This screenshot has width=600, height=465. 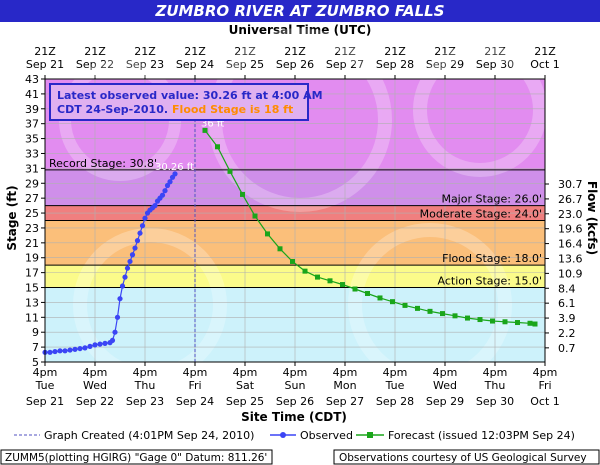 What do you see at coordinates (32, 198) in the screenshot?
I see `y-tick-label: 27` at bounding box center [32, 198].